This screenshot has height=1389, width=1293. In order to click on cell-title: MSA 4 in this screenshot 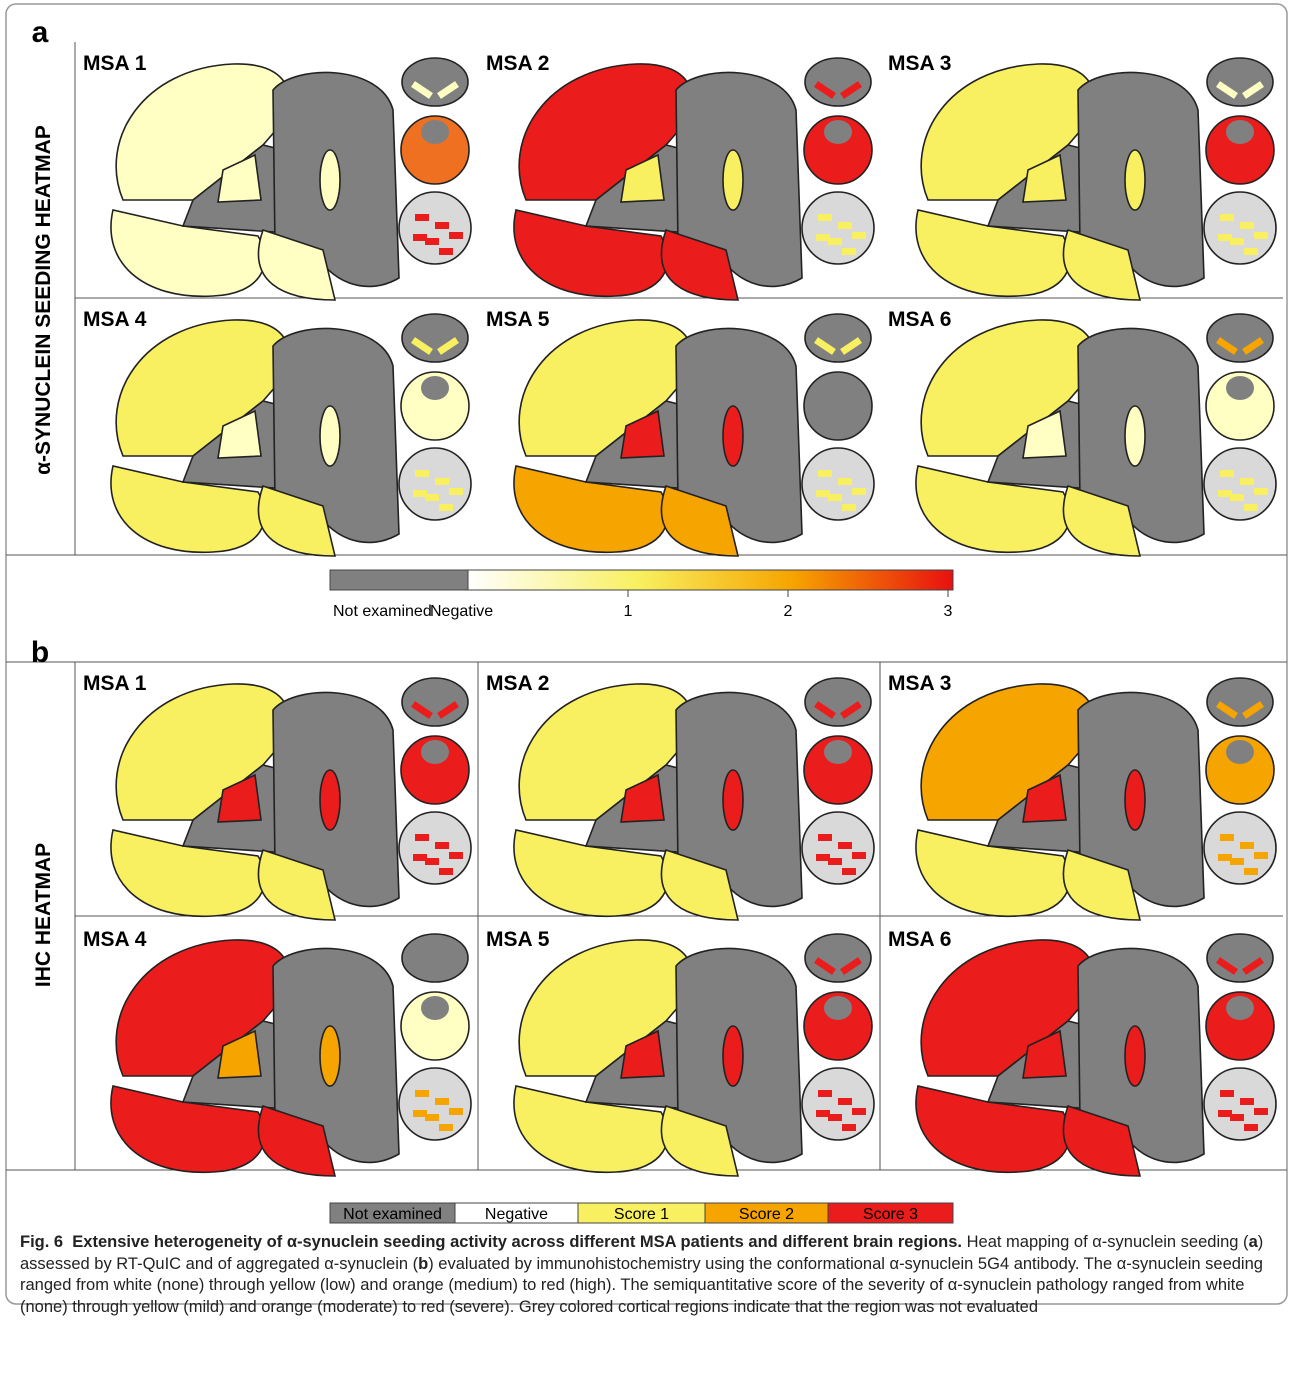, I will do `click(115, 319)`.